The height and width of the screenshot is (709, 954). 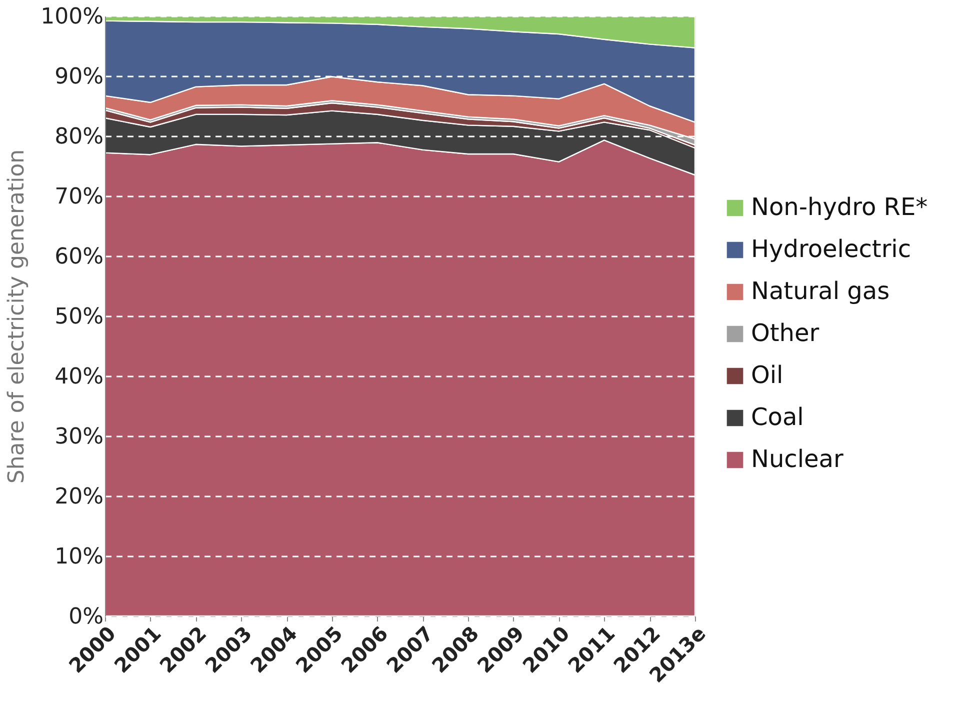 What do you see at coordinates (79, 377) in the screenshot?
I see `y-tick-label: 40%` at bounding box center [79, 377].